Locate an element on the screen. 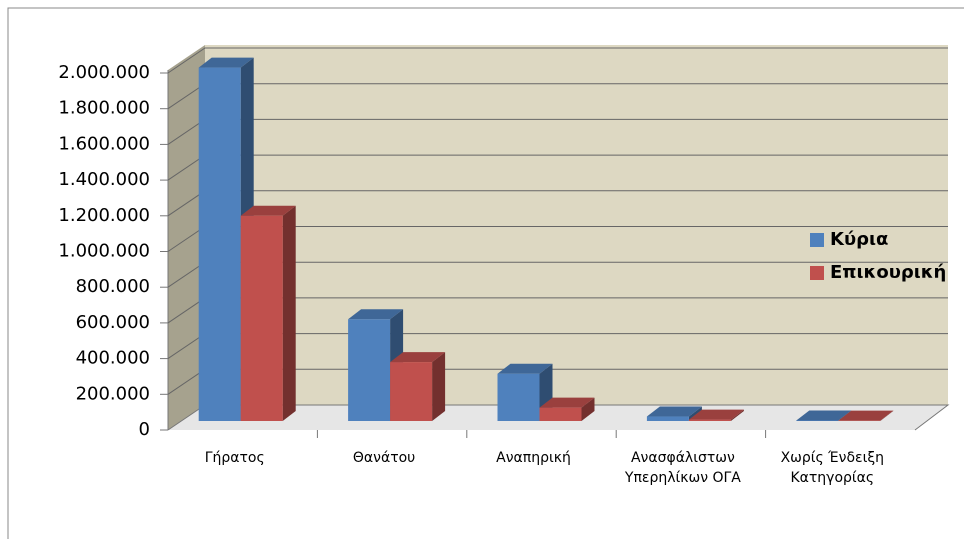 This screenshot has height=539, width=964. y-tick-label: 1.000.000 is located at coordinates (104, 251).